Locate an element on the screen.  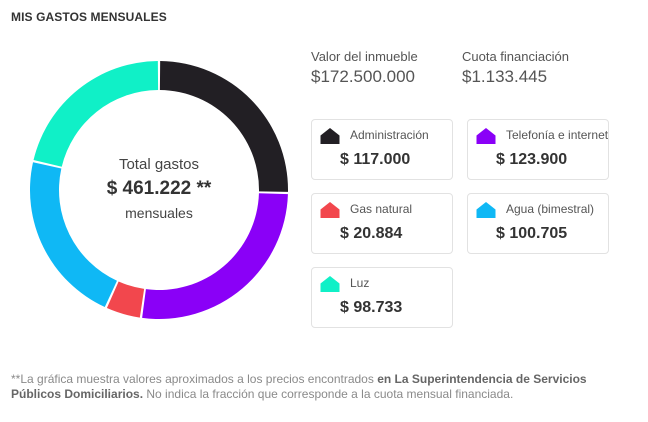
property-value-amount: $172.500.000 is located at coordinates (363, 76).